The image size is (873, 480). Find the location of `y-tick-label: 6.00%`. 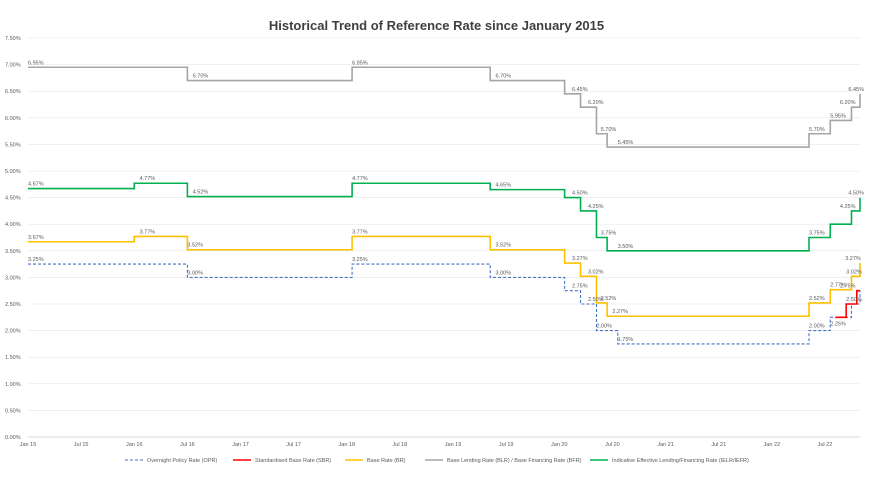

y-tick-label: 6.00% is located at coordinates (13, 119).